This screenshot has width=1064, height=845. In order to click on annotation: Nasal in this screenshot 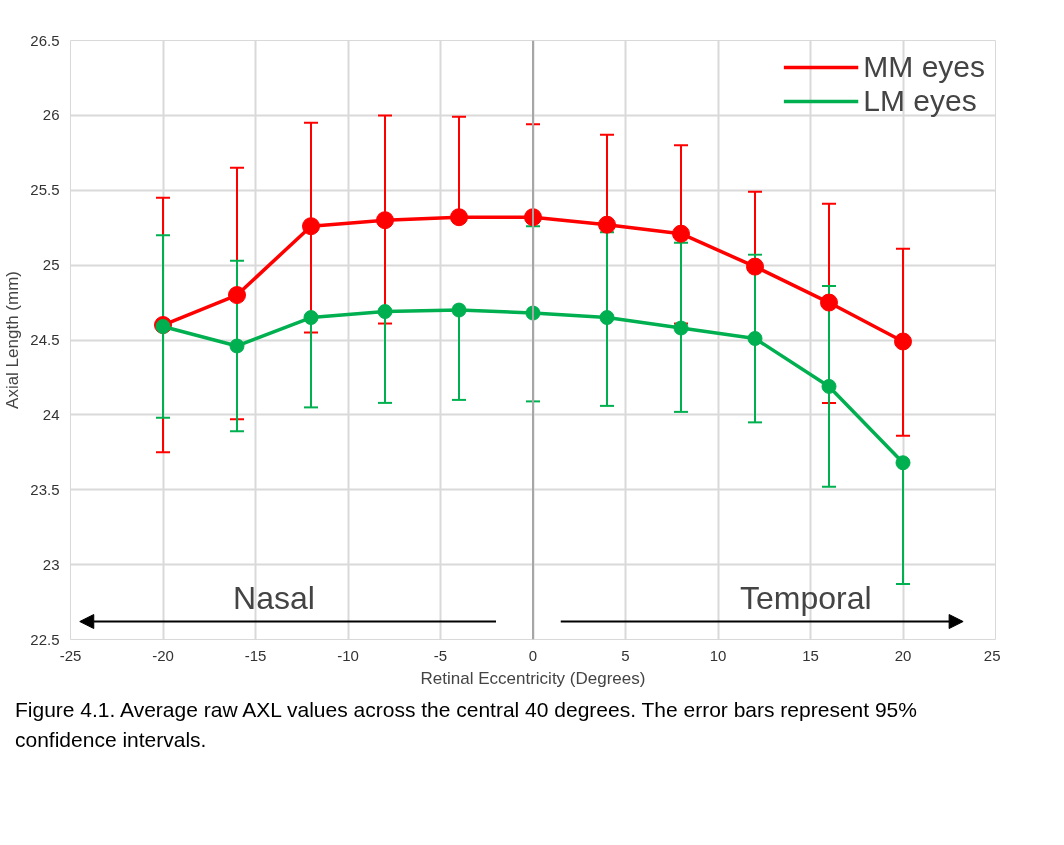, I will do `click(274, 597)`.